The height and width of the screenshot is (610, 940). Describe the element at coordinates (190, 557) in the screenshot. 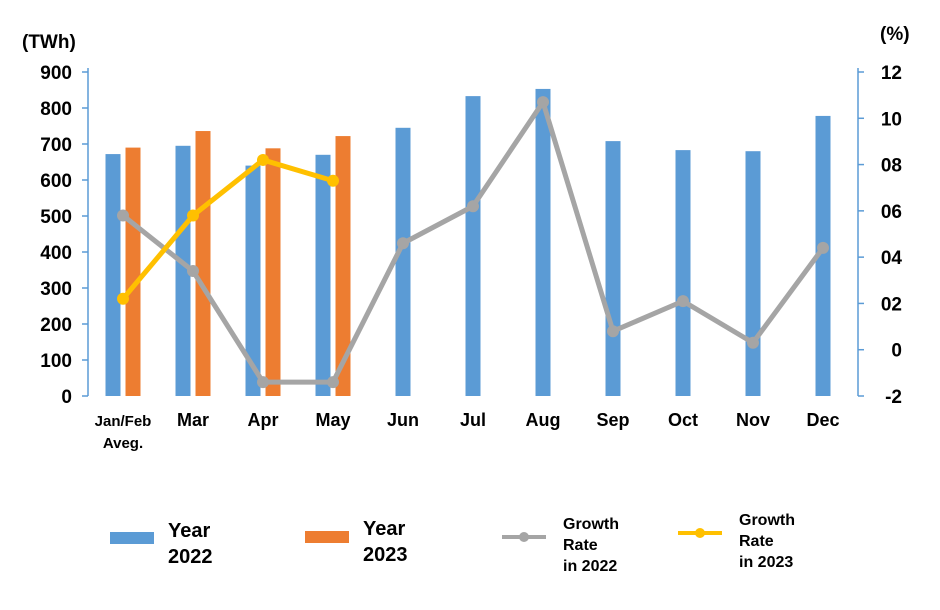

I see `legend-label-2022-line2: 2022` at that location.